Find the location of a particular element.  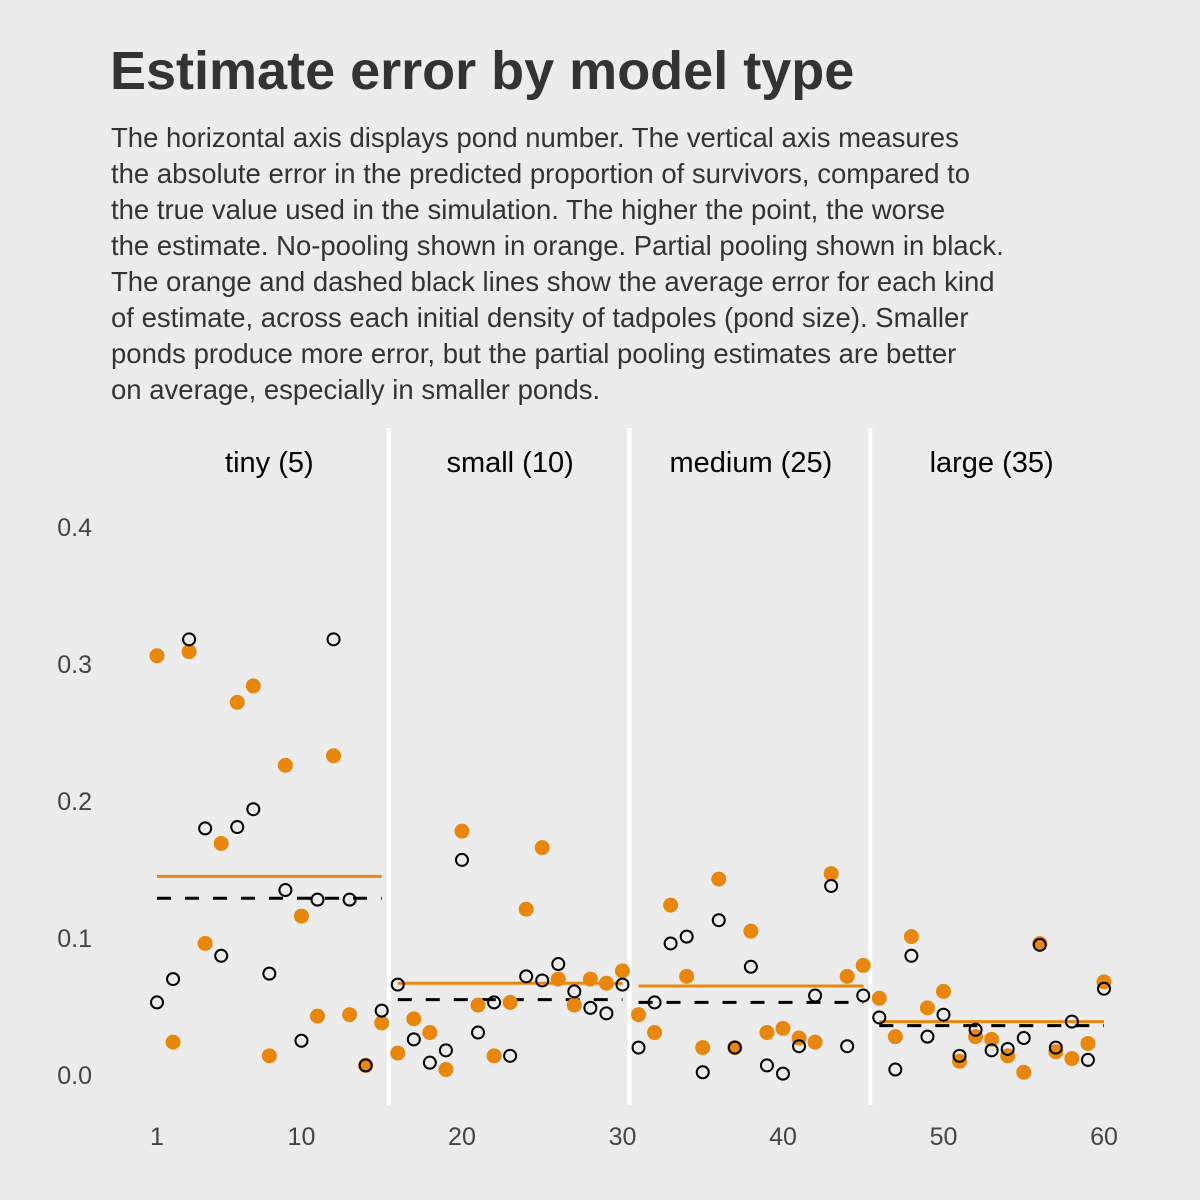

y-tick-label: 0.2 is located at coordinates (74, 802).